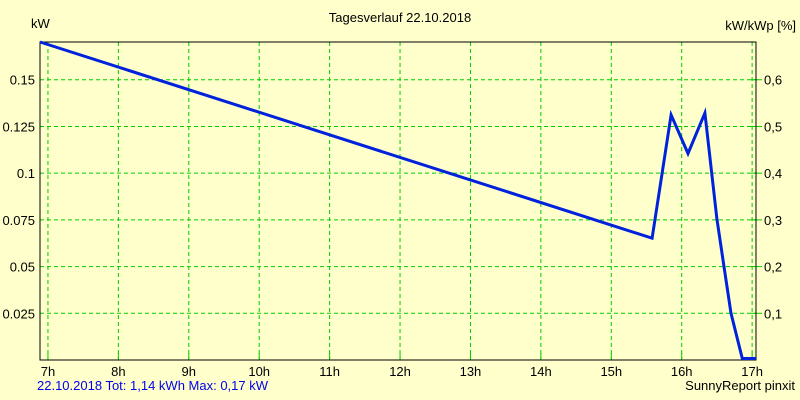 This screenshot has height=400, width=800. I want to click on x-axis-tick-label: 13h, so click(471, 371).